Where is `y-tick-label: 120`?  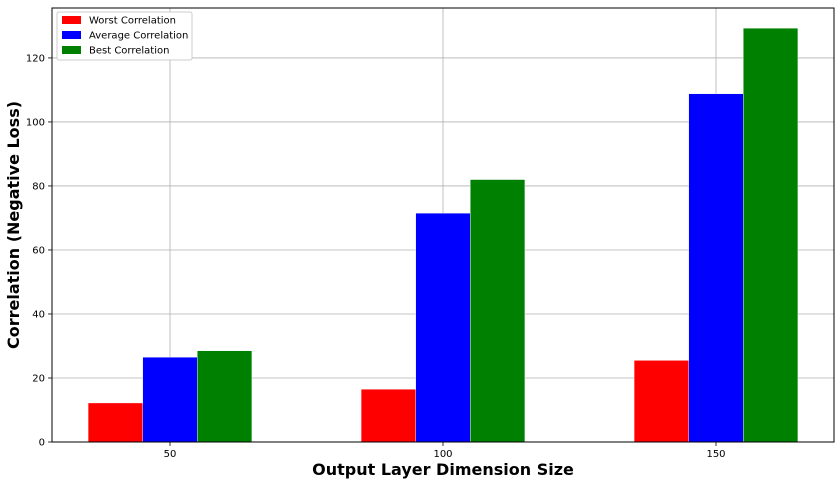
y-tick-label: 120 is located at coordinates (35, 58).